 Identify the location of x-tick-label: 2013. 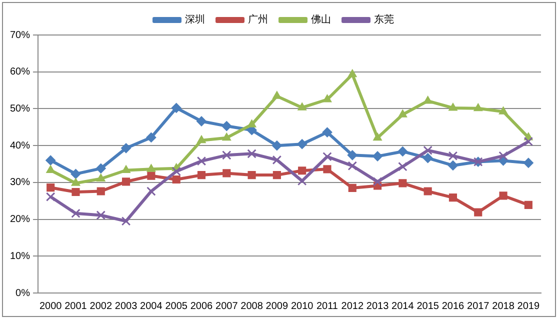
(378, 306).